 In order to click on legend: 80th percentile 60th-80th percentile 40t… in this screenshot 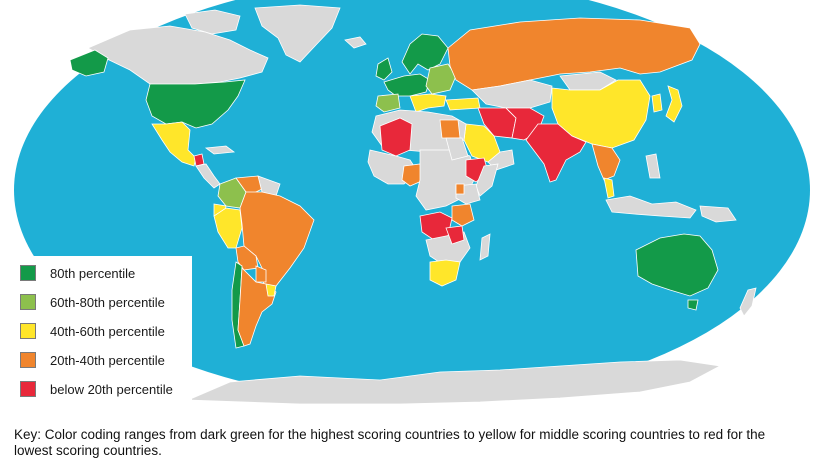, I will do `click(102, 331)`.